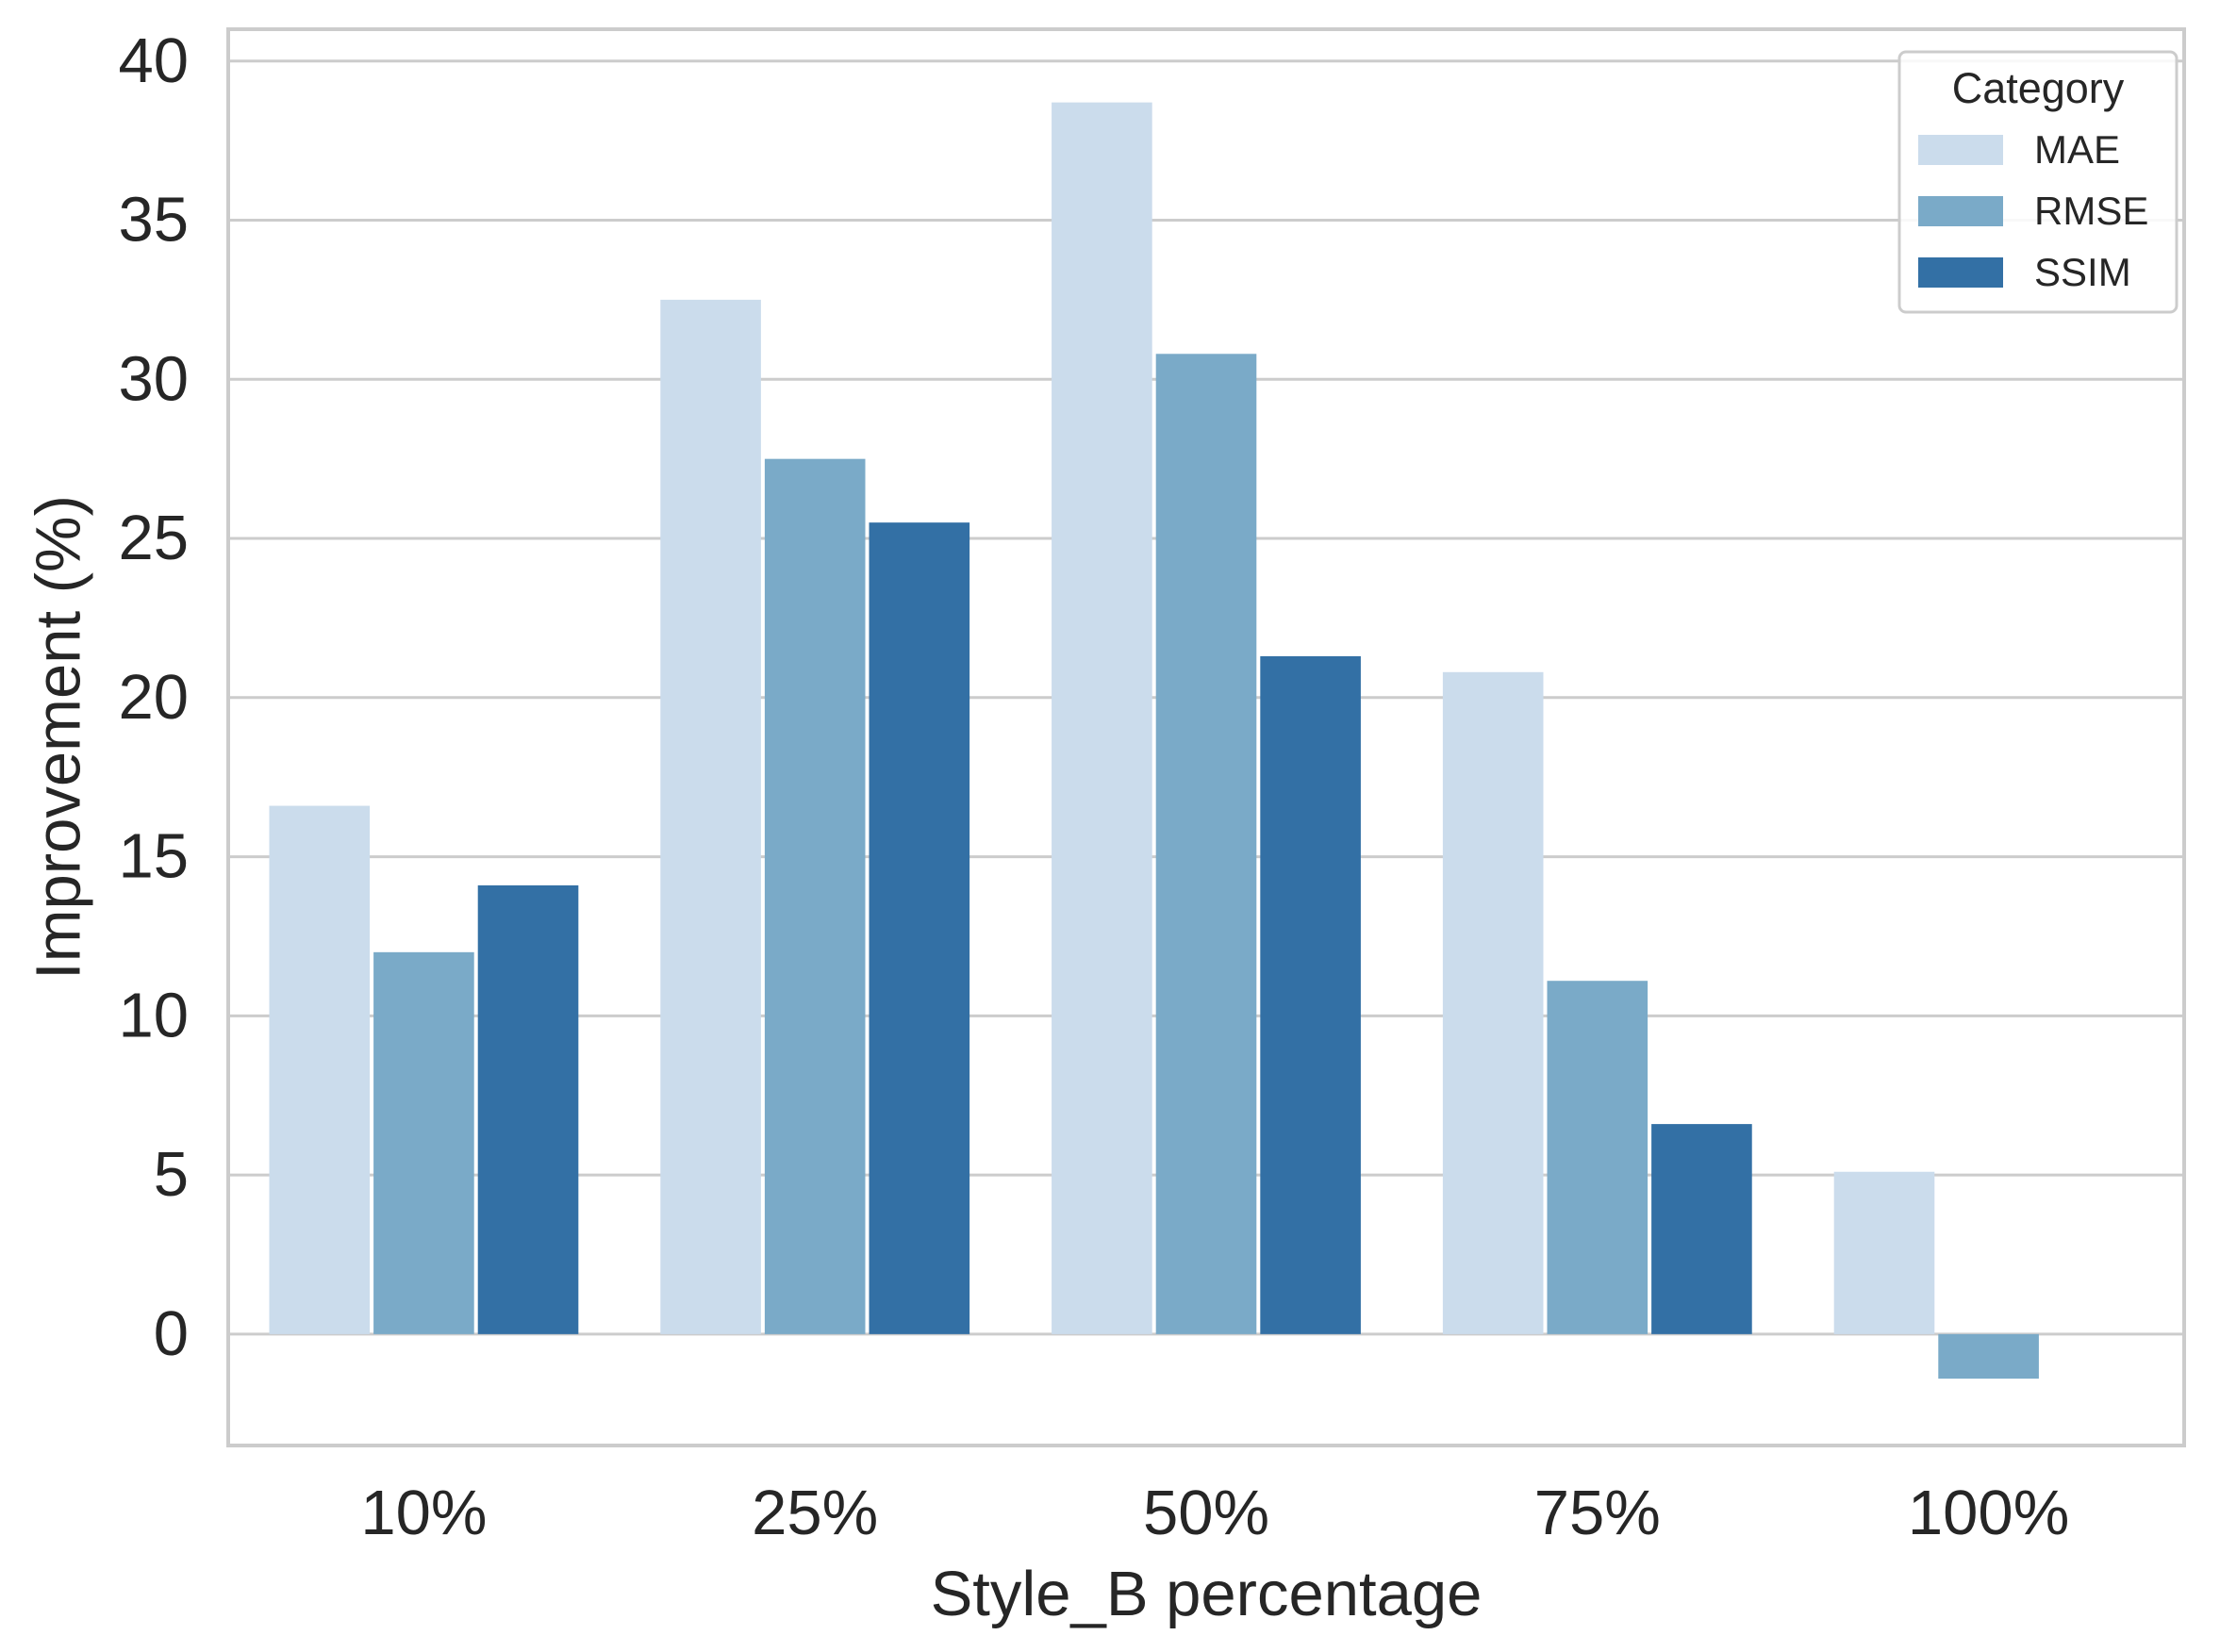 The image size is (2220, 1652). I want to click on x-tick-label: 50%, so click(1206, 1513).